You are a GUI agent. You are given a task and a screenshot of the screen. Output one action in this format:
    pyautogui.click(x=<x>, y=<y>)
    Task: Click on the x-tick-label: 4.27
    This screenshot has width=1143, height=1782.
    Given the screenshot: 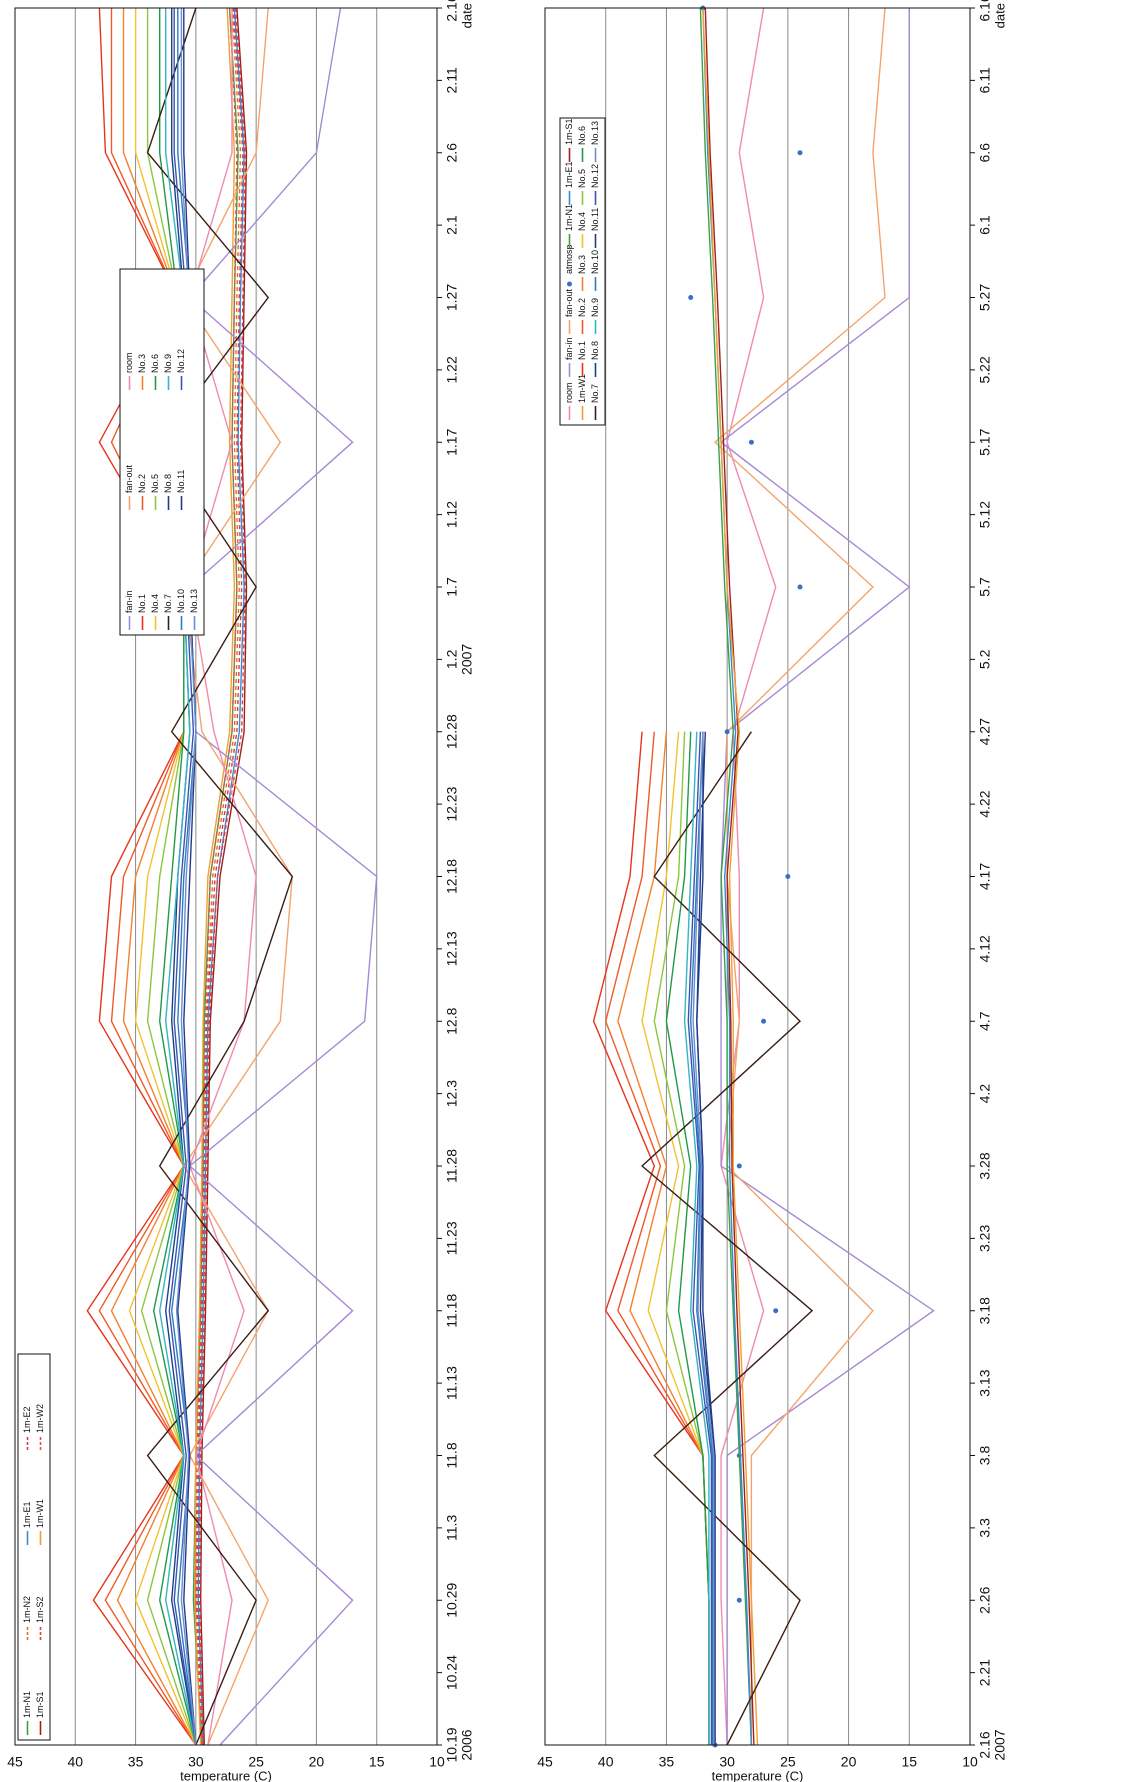 What is the action you would take?
    pyautogui.click(x=985, y=731)
    